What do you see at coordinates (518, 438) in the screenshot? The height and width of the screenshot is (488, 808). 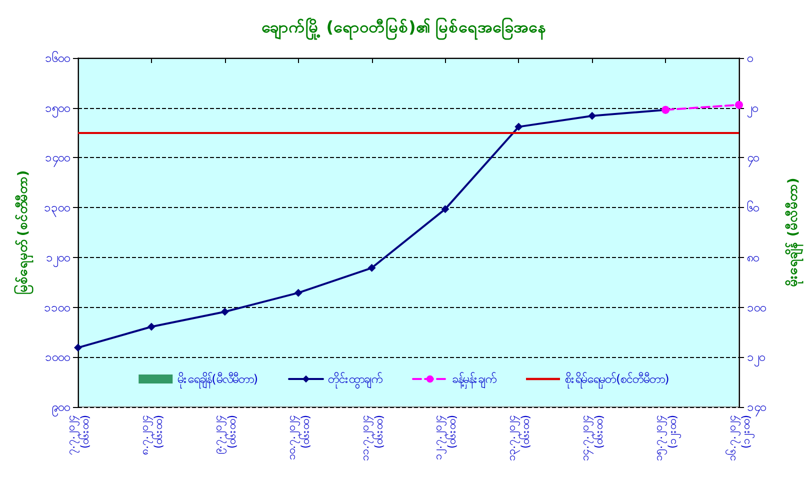 I see `x-tick-label: ၁၃.၇.၂၀၂၄ (၀၆း၀၀)` at bounding box center [518, 438].